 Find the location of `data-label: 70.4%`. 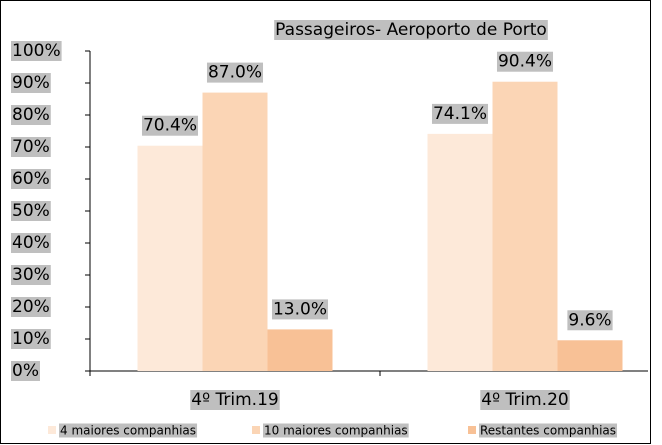

data-label: 70.4% is located at coordinates (170, 126).